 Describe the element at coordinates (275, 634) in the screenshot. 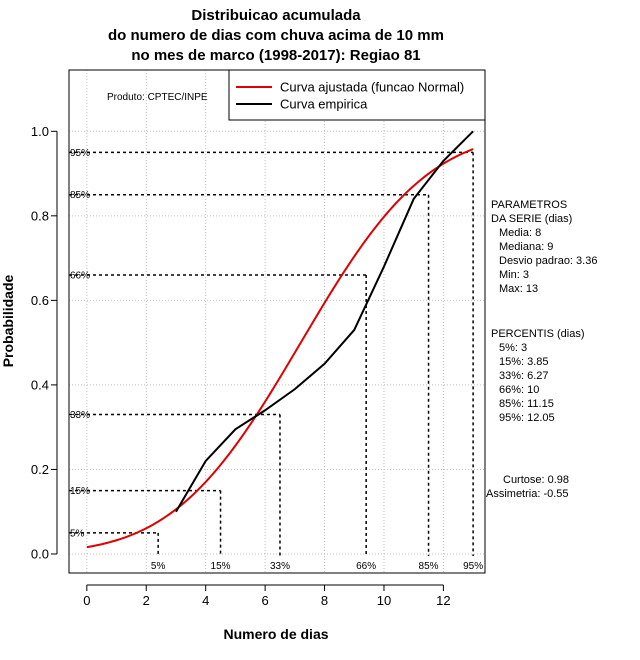

I see `x-axis-title: Numero de dias` at that location.